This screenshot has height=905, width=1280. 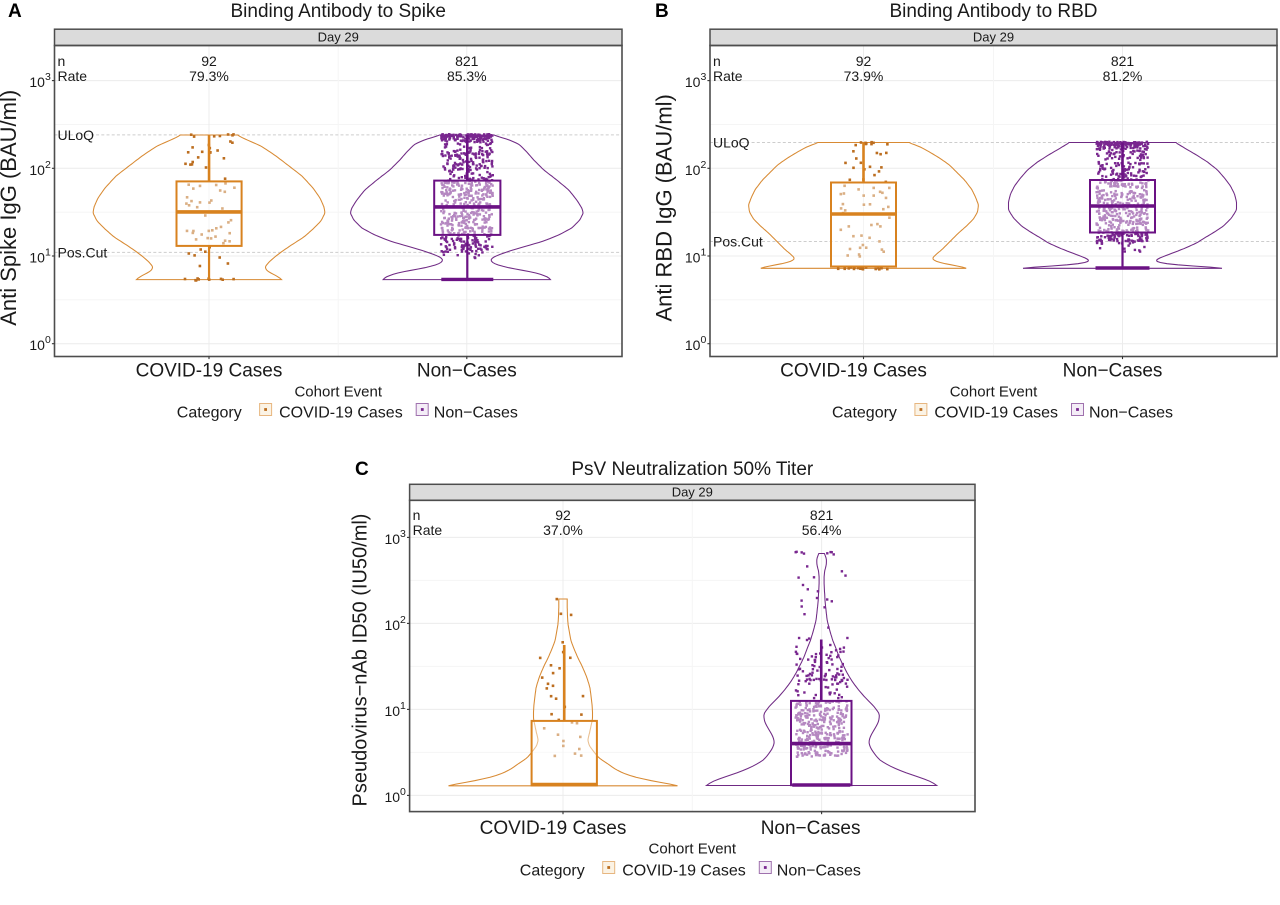 What do you see at coordinates (467, 76) in the screenshot?
I see `svg-text: 85.3%` at bounding box center [467, 76].